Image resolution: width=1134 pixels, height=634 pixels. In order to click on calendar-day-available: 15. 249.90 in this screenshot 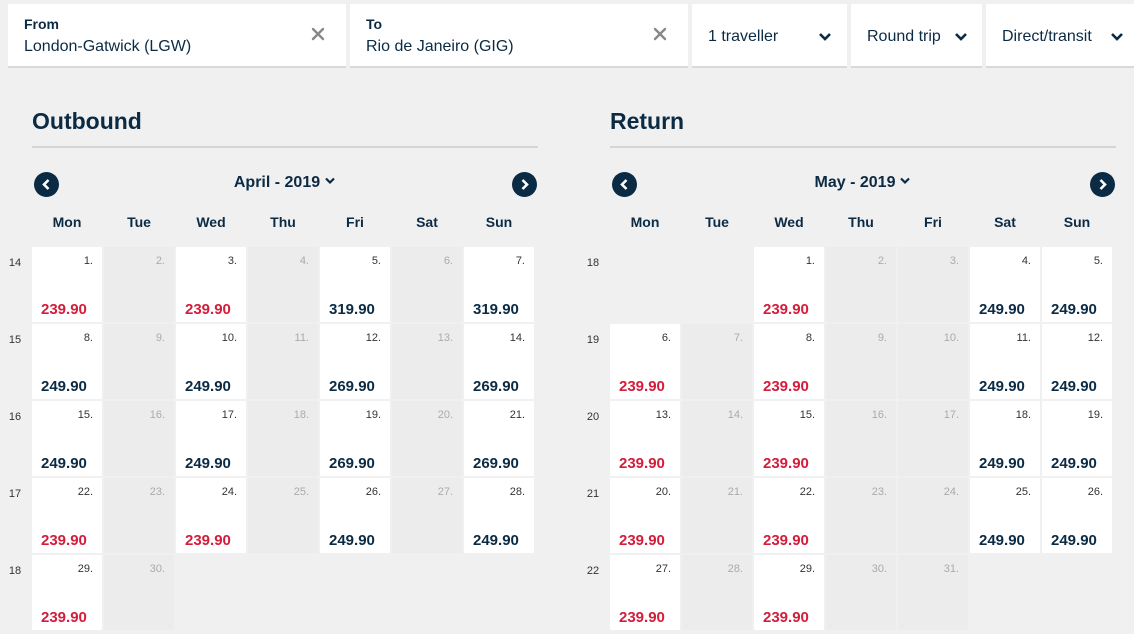, I will do `click(67, 438)`.